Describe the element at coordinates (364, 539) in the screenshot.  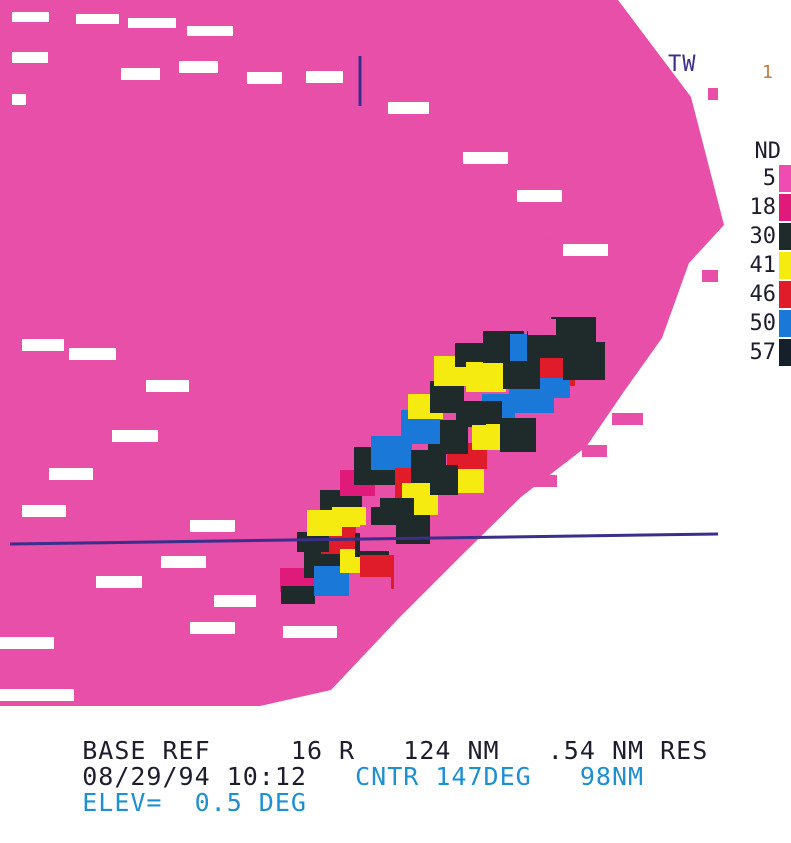
I see `range-marker-horizontal` at that location.